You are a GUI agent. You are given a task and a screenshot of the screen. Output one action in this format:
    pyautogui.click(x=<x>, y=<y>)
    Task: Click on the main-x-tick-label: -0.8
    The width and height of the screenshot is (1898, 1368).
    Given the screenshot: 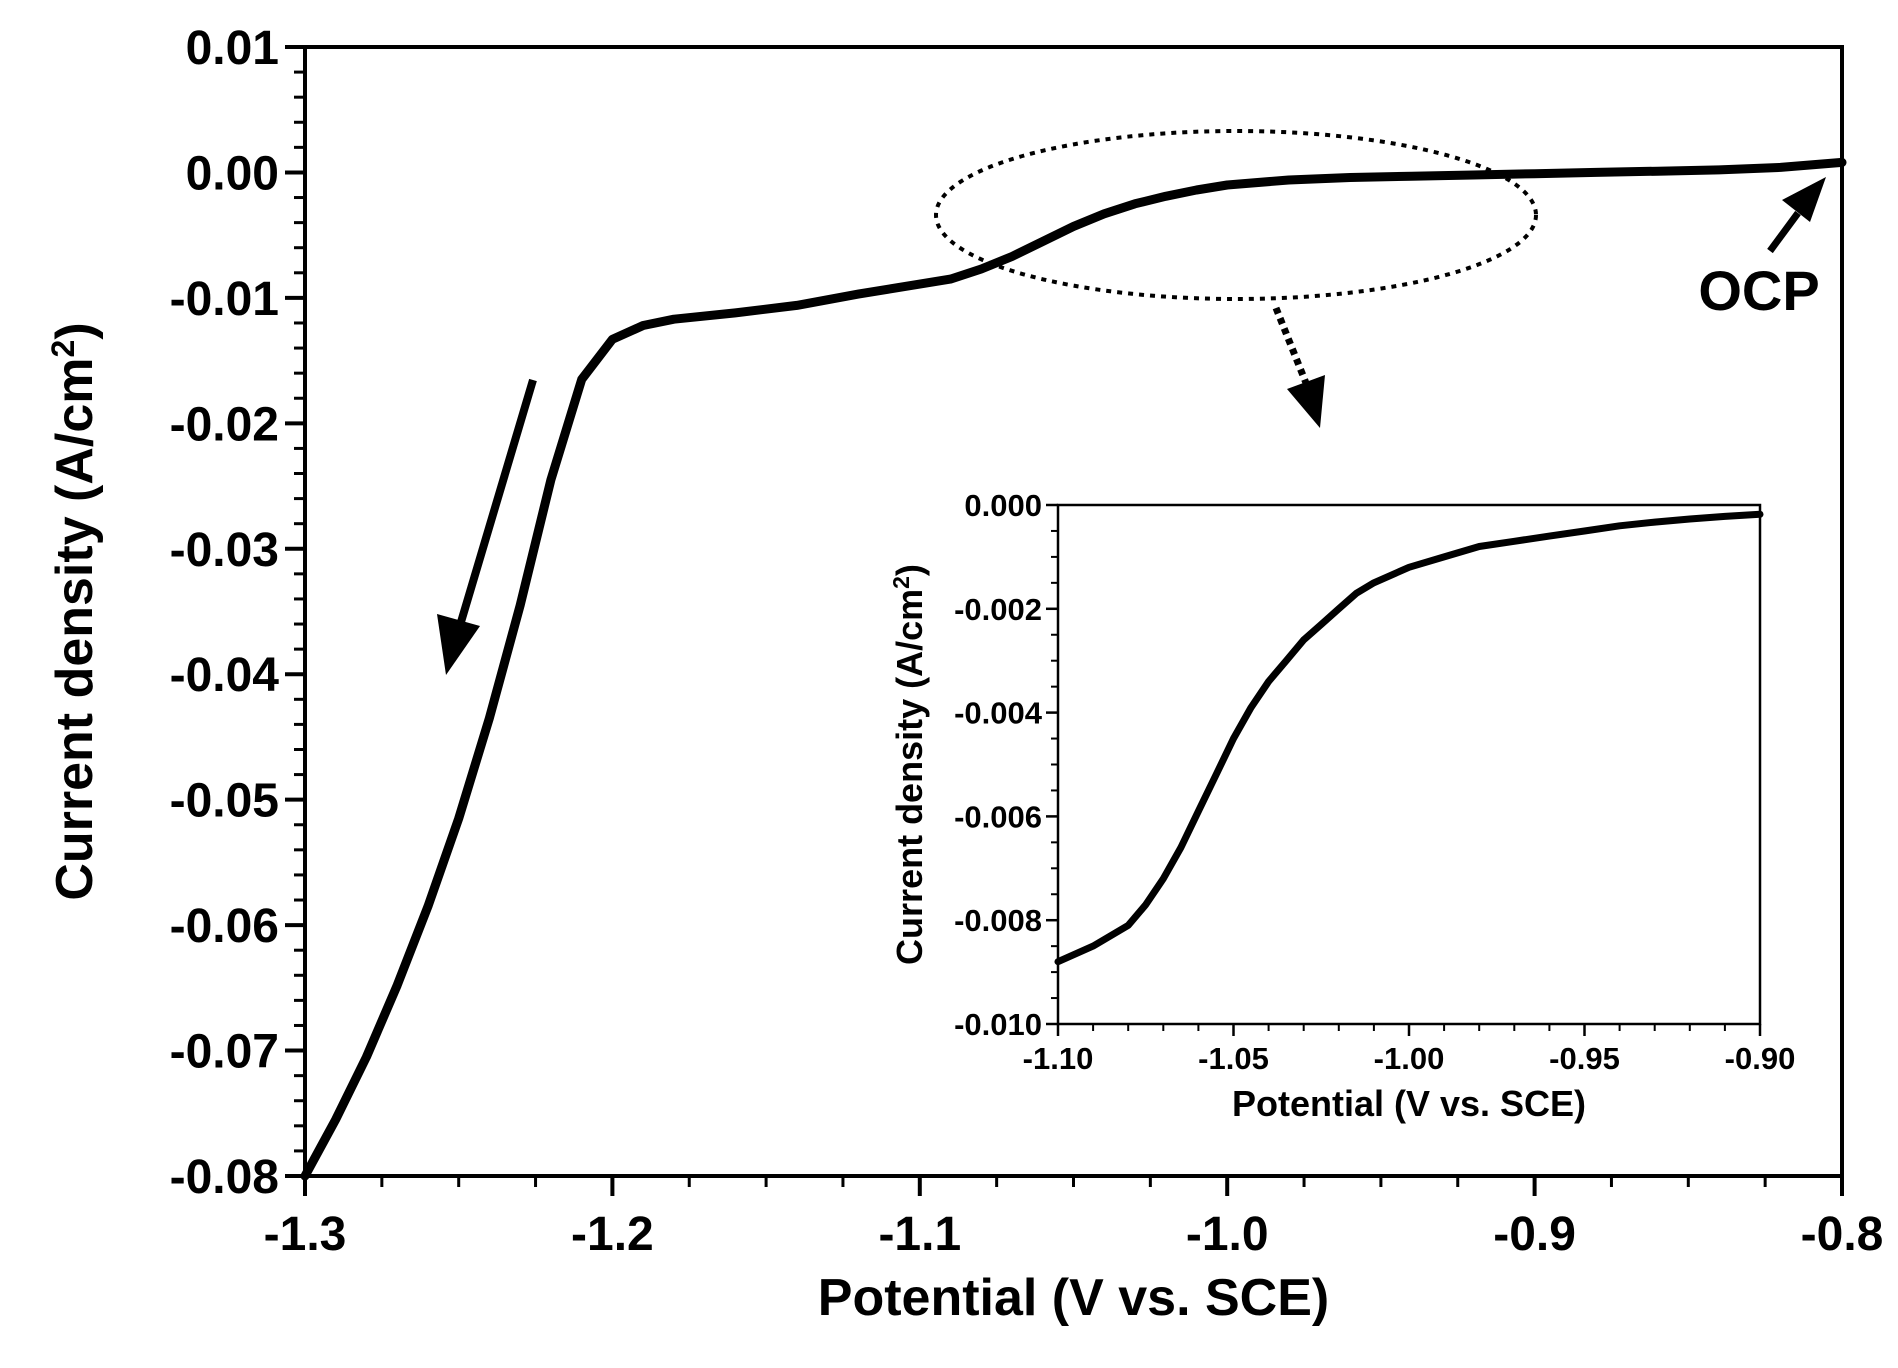 What is the action you would take?
    pyautogui.click(x=1842, y=1234)
    